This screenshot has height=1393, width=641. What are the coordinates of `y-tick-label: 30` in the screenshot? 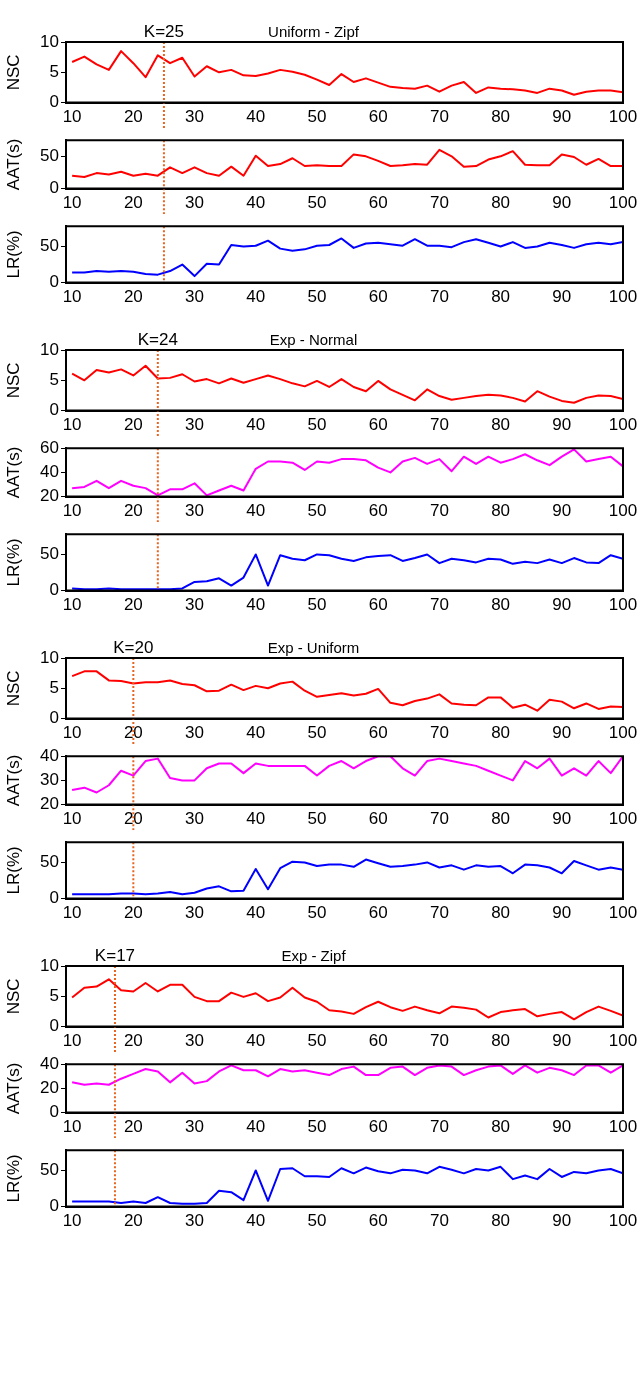 It's located at (49, 780).